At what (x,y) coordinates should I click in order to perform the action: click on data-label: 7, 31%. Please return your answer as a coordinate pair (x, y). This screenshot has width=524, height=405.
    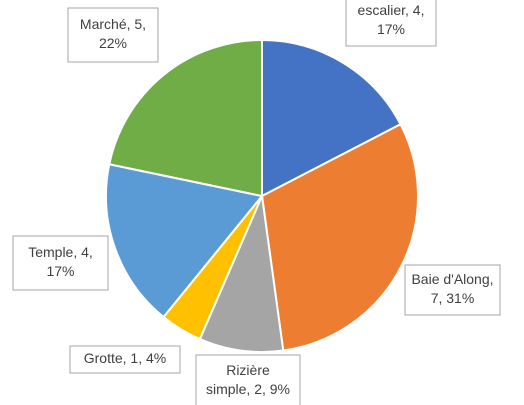
    Looking at the image, I should click on (453, 298).